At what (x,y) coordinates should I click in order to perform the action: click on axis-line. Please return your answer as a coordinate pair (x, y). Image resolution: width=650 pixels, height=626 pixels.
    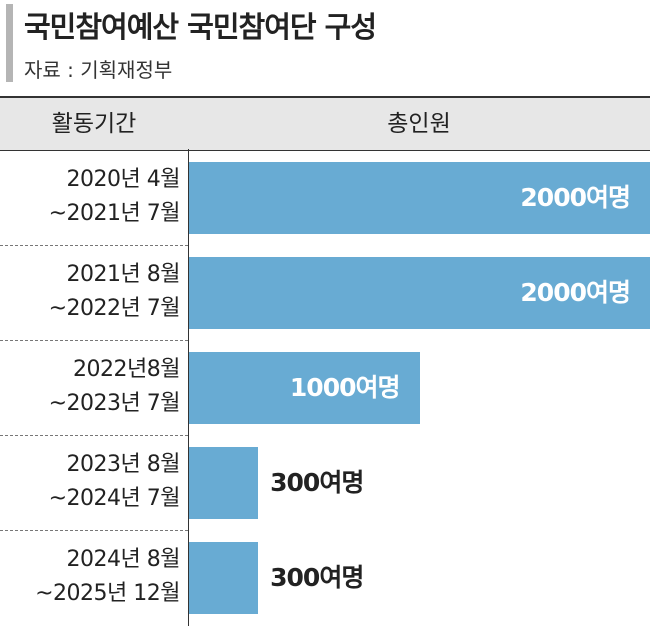
    Looking at the image, I should click on (188, 387).